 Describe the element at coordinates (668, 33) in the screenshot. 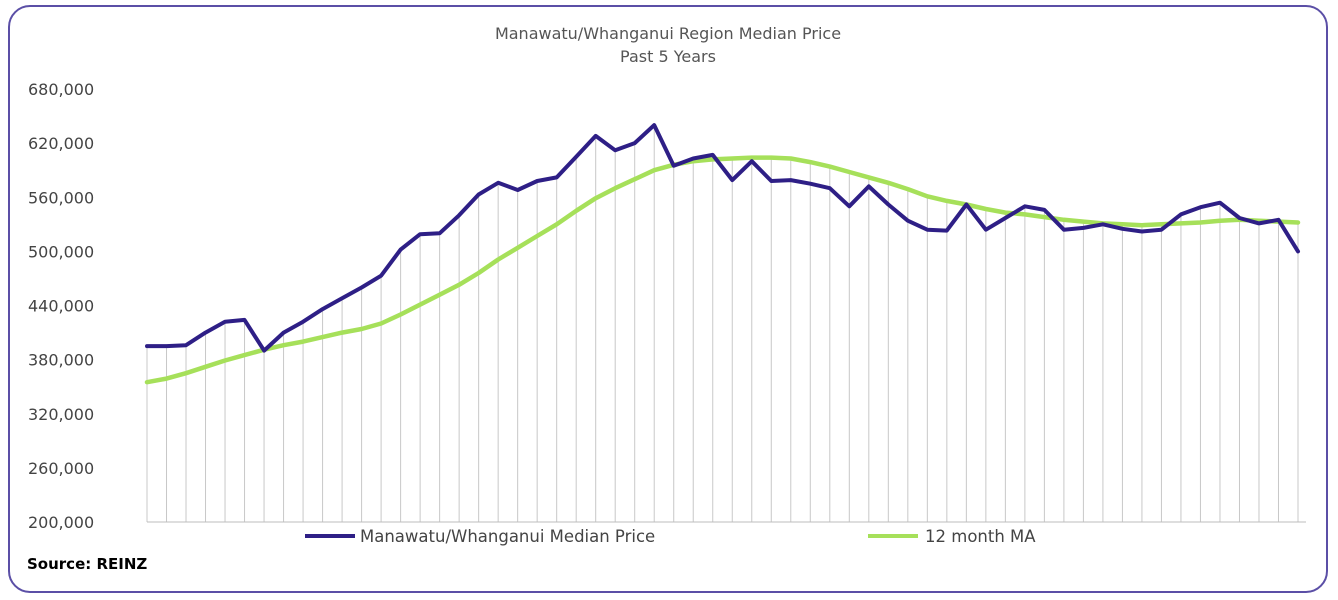

I see `chart-title: Manawatu/Whanganui Region Median Price` at that location.